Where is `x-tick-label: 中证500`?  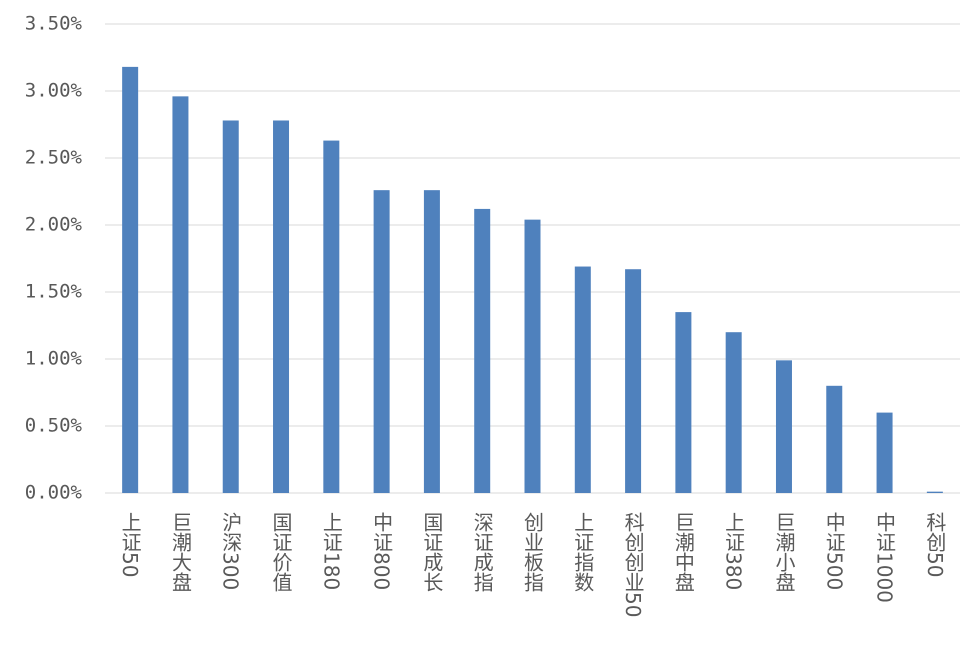 x-tick-label: 中证500 is located at coordinates (834, 551).